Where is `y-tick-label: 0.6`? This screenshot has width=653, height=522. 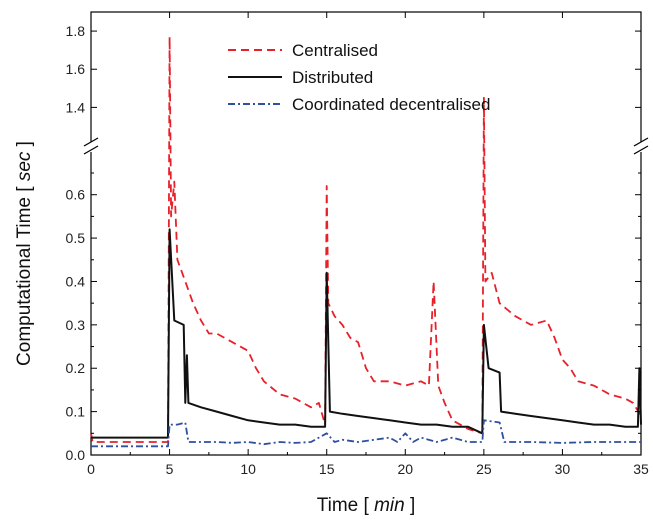 y-tick-label: 0.6 is located at coordinates (76, 195).